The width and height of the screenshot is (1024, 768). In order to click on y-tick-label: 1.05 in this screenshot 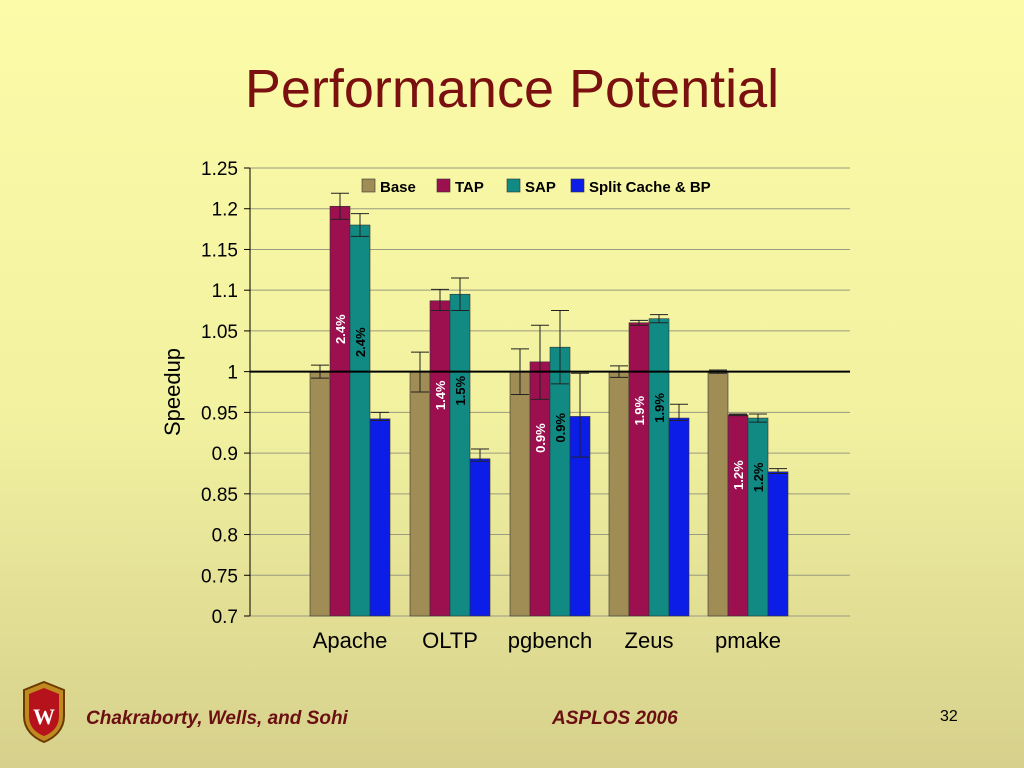, I will do `click(219, 332)`.